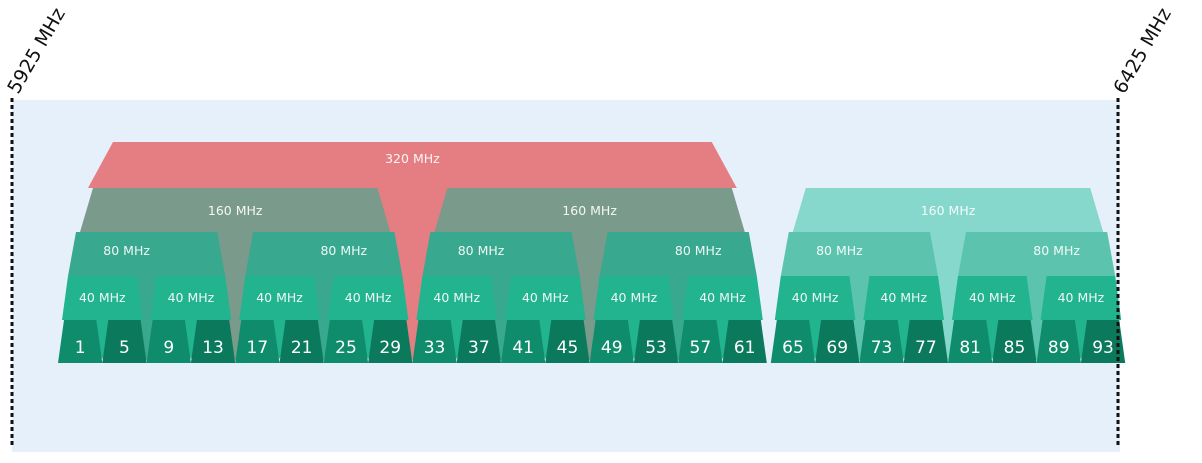 Image resolution: width=1202 pixels, height=463 pixels. I want to click on channel-label-85: 85, so click(1015, 348).